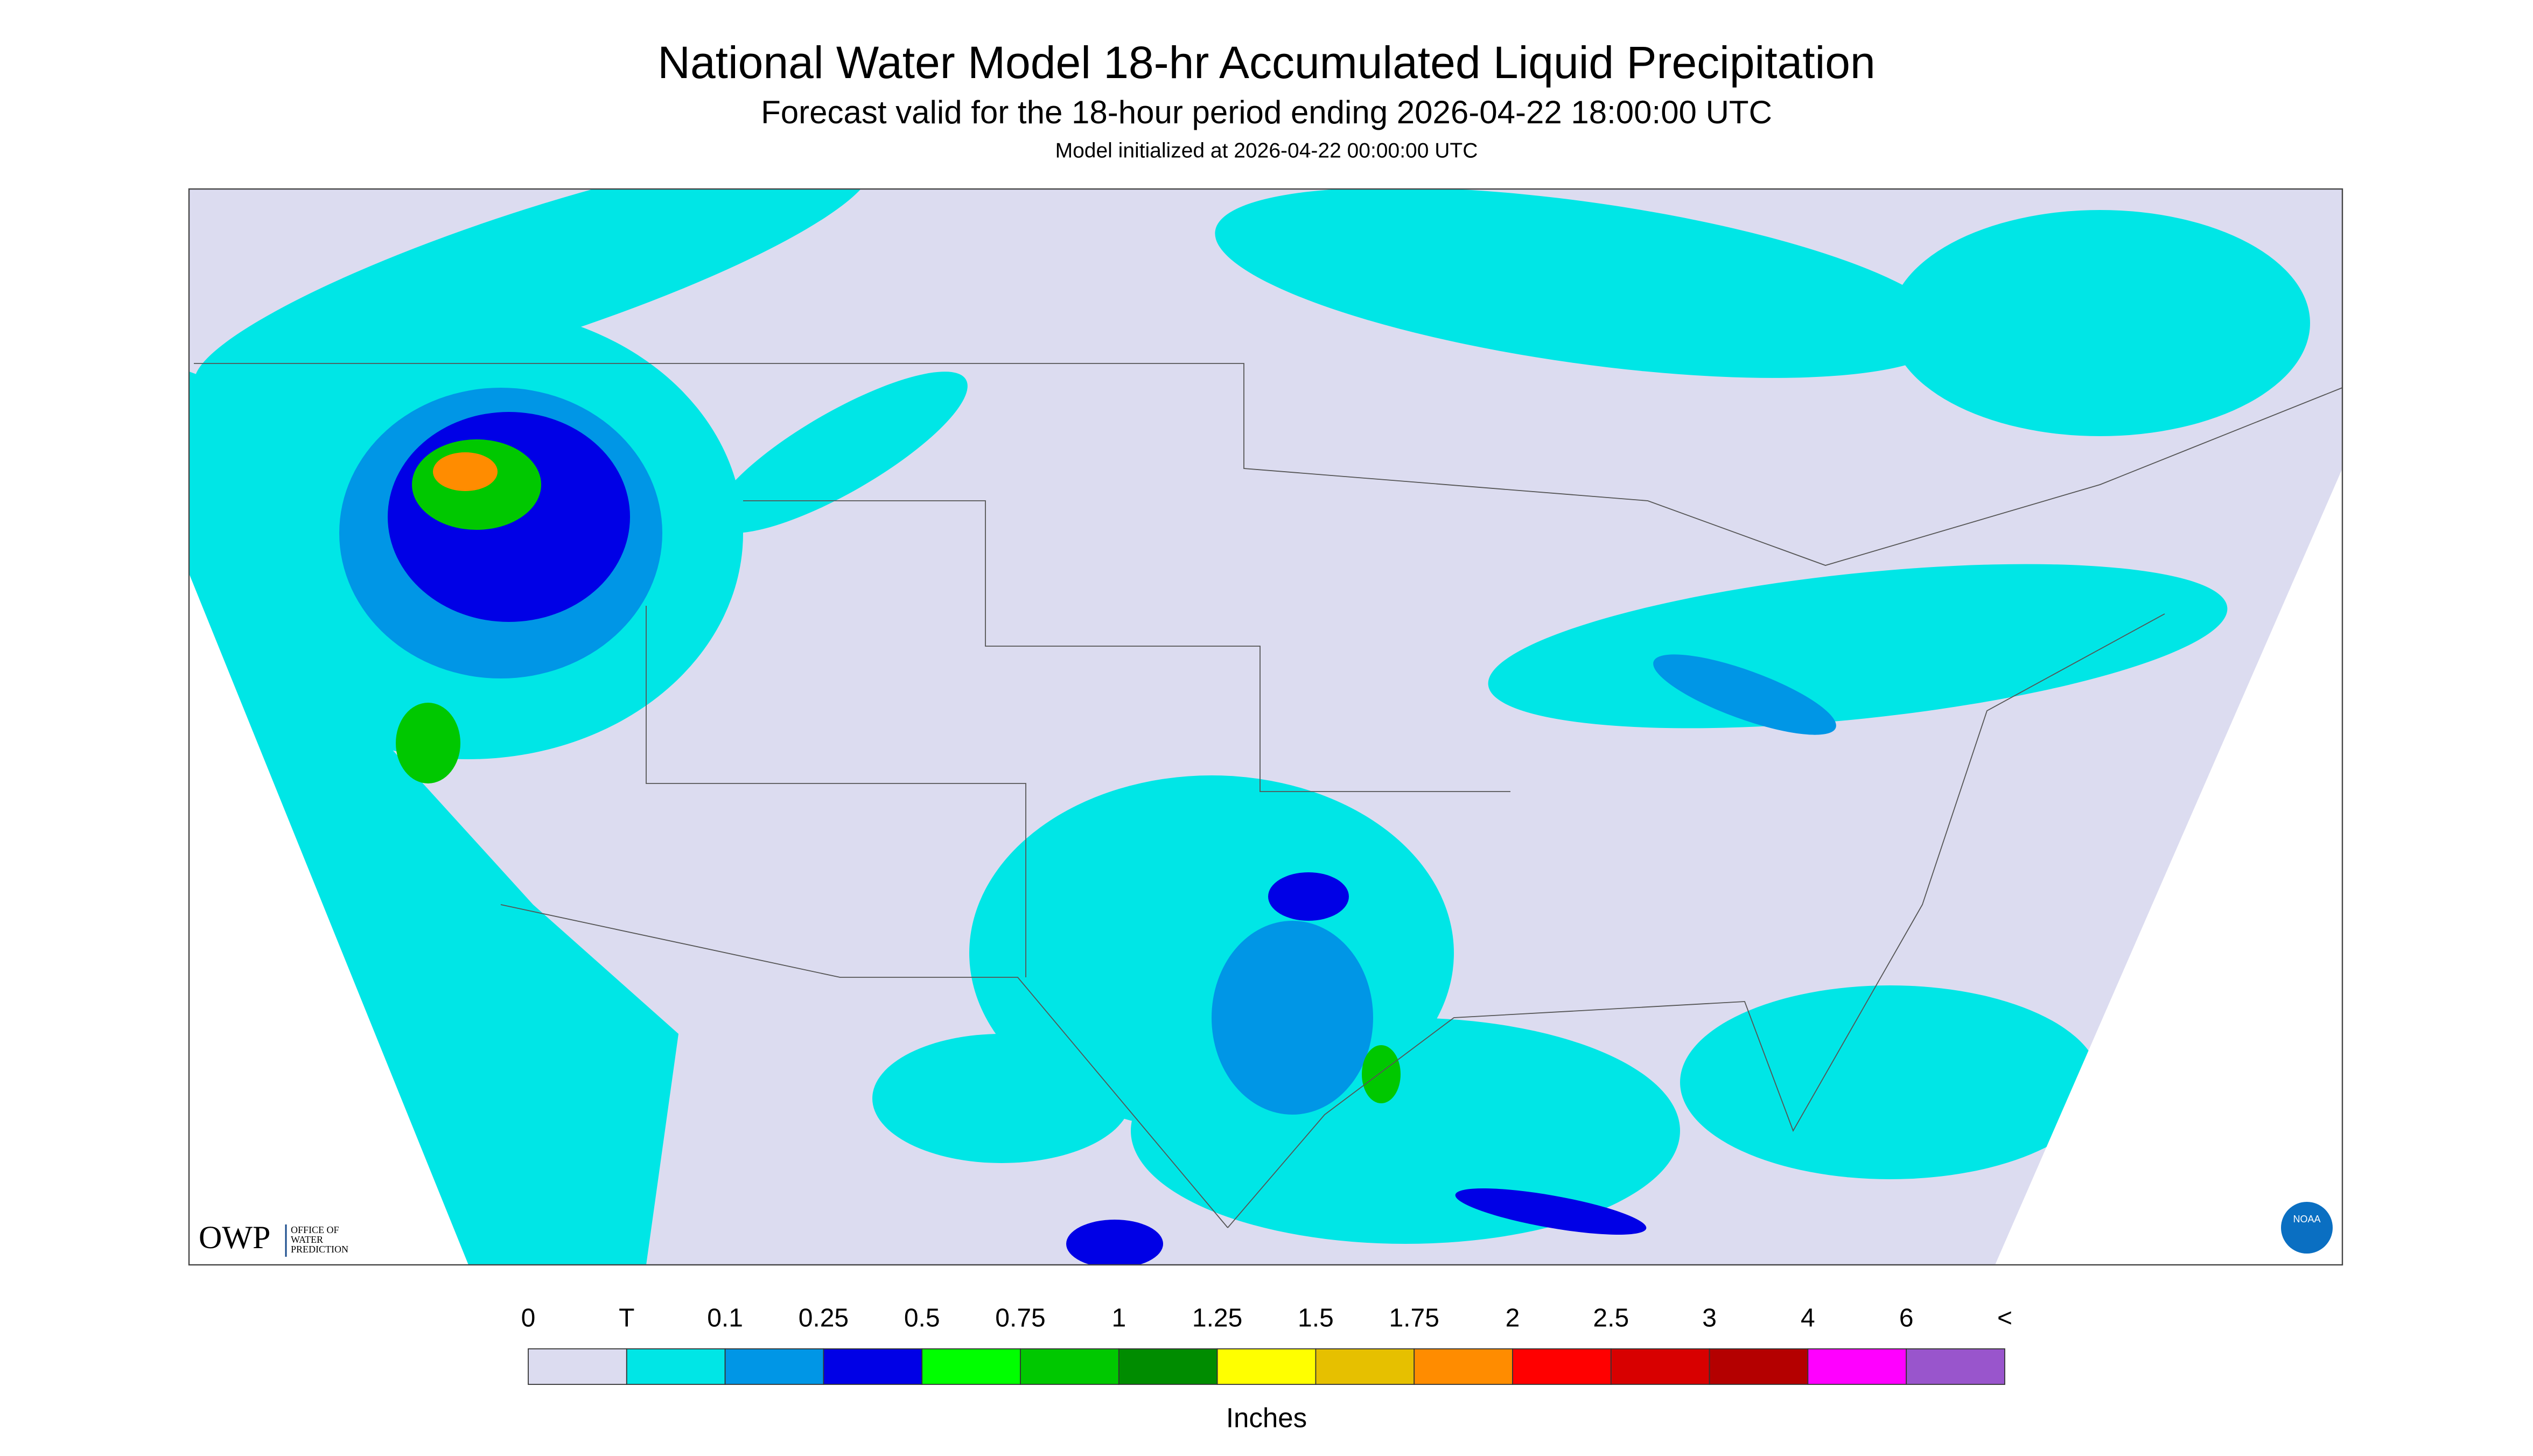 This screenshot has width=2533, height=1456. Describe the element at coordinates (315, 1229) in the screenshot. I see `owp-name: OFFICE OF` at that location.